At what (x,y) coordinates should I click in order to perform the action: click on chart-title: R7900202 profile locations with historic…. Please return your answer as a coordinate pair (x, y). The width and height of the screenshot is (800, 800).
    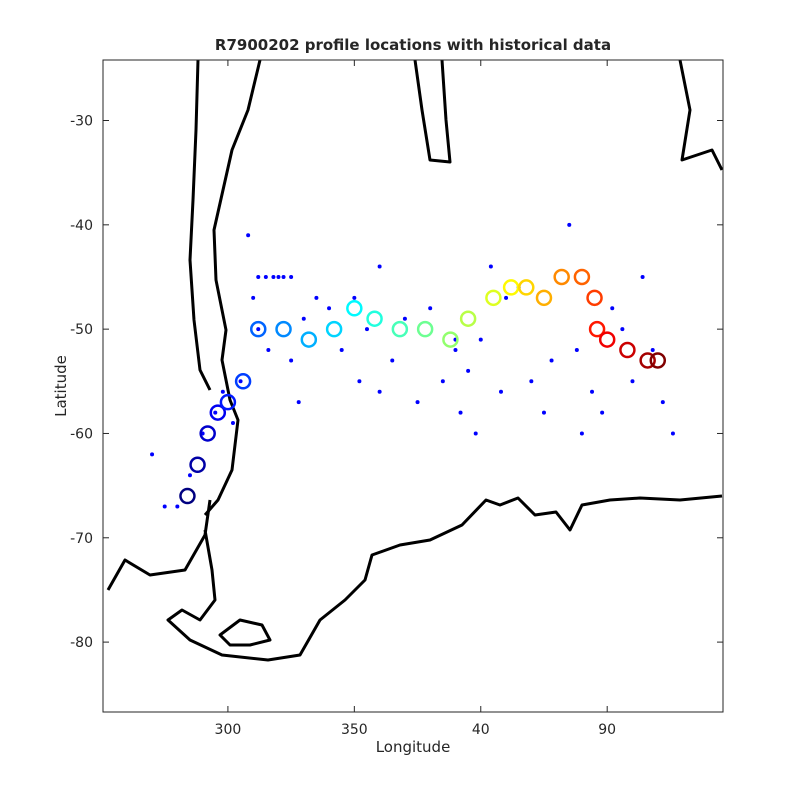
    Looking at the image, I should click on (413, 45).